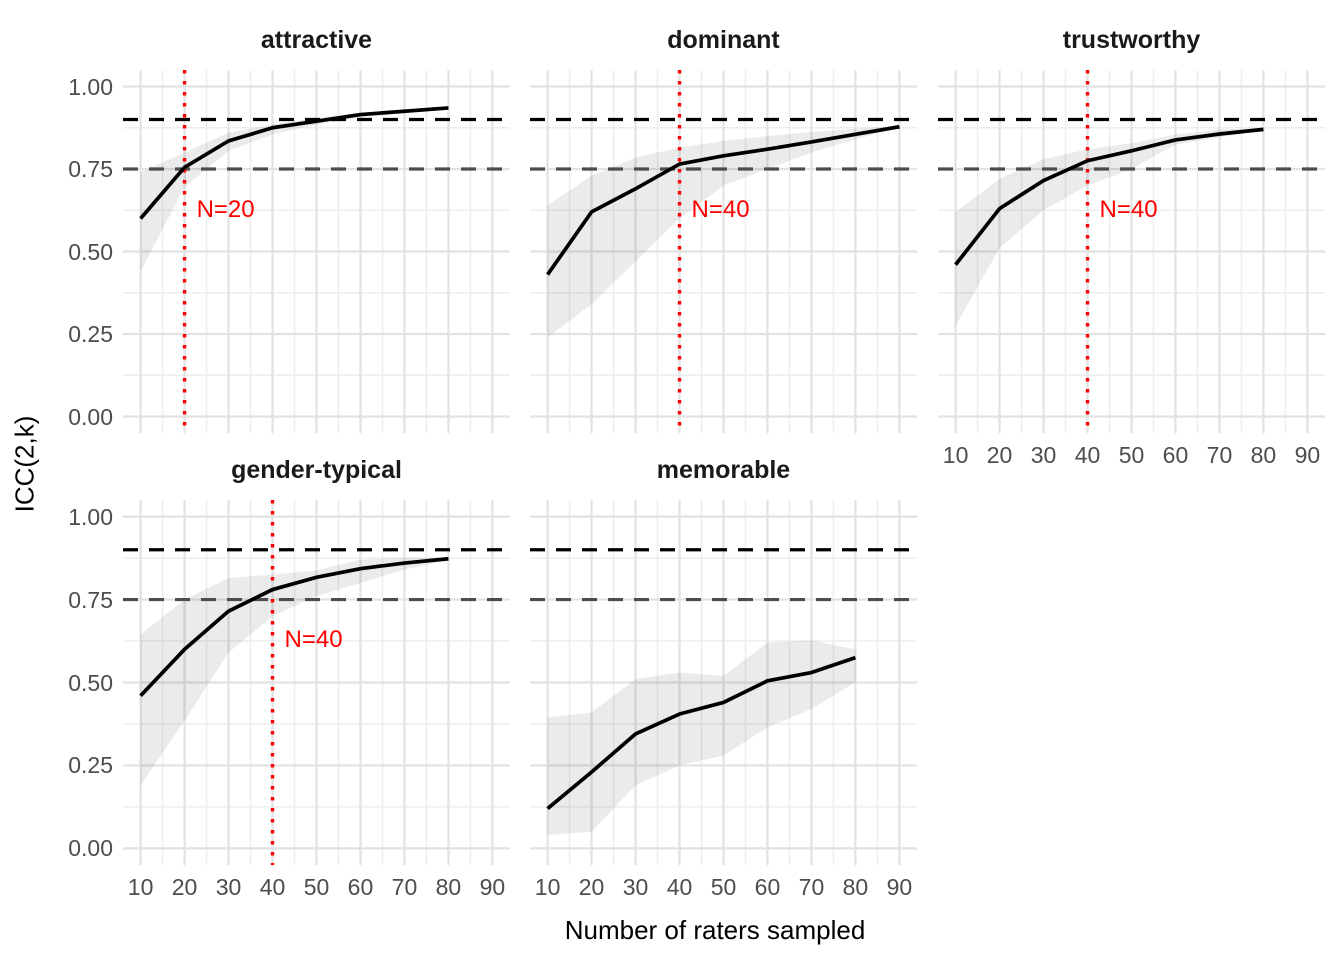 The height and width of the screenshot is (960, 1344). I want to click on panel-title: gender-typical, so click(316, 470).